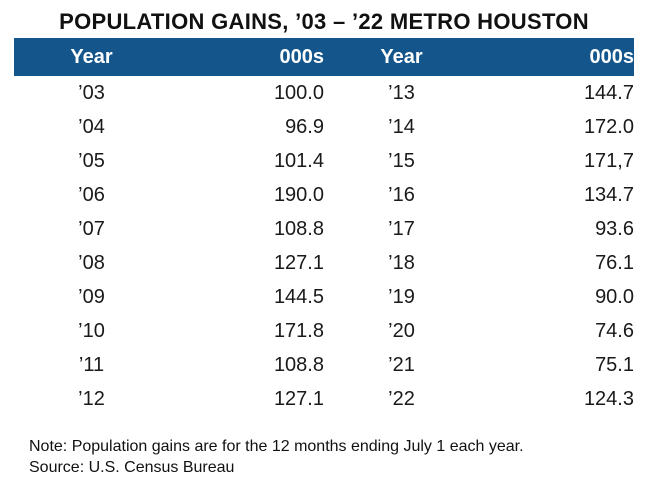 This screenshot has width=648, height=489. I want to click on value-cell: 76.1, so click(614, 262).